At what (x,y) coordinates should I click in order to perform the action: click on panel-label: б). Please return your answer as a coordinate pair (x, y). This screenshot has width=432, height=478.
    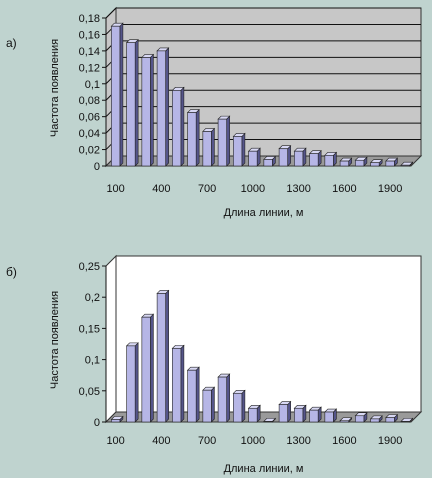
    Looking at the image, I should click on (11, 272).